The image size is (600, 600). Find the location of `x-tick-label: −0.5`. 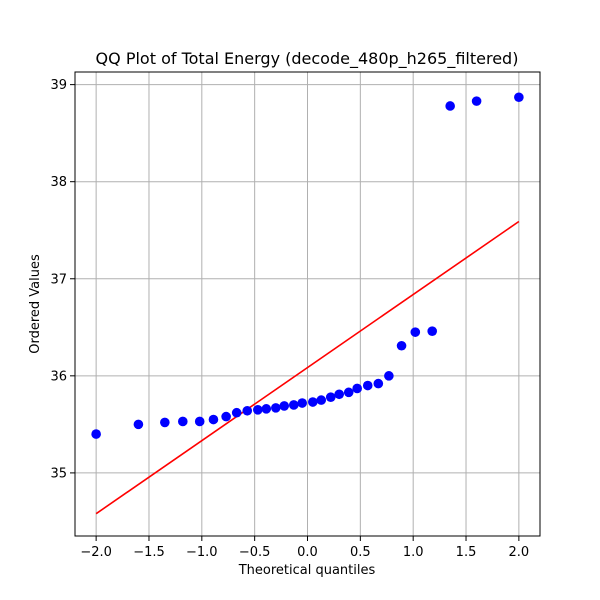

x-tick-label: −0.5 is located at coordinates (255, 552).